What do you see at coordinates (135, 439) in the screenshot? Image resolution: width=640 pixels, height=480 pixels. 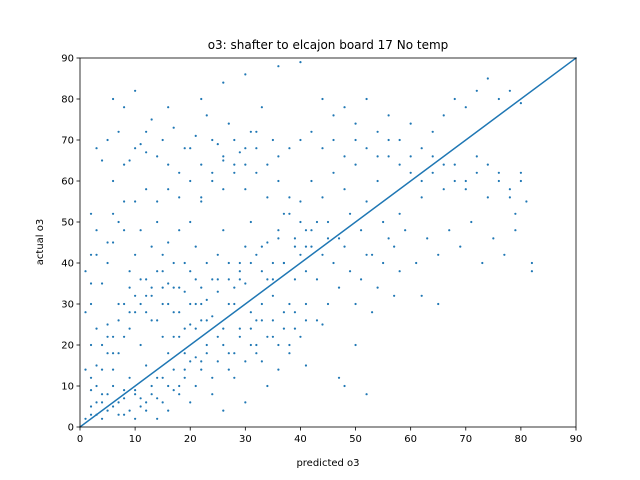 I see `x-tick-label: 10` at bounding box center [135, 439].